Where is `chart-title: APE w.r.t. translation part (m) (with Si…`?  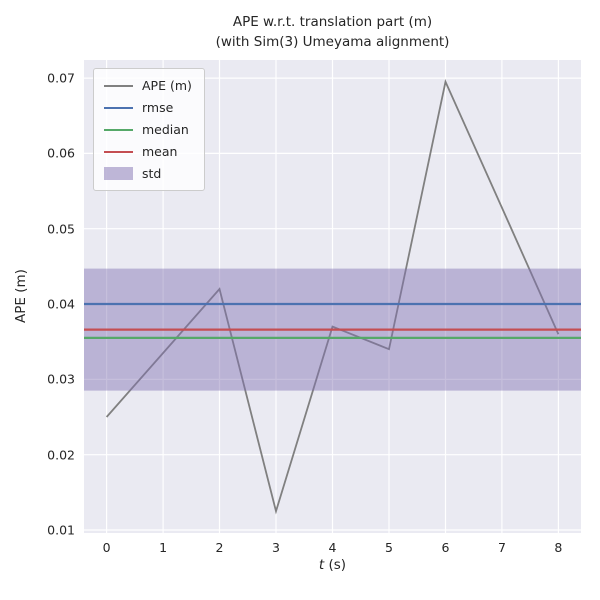 chart-title: APE w.r.t. translation part (m) (with Si… is located at coordinates (332, 32).